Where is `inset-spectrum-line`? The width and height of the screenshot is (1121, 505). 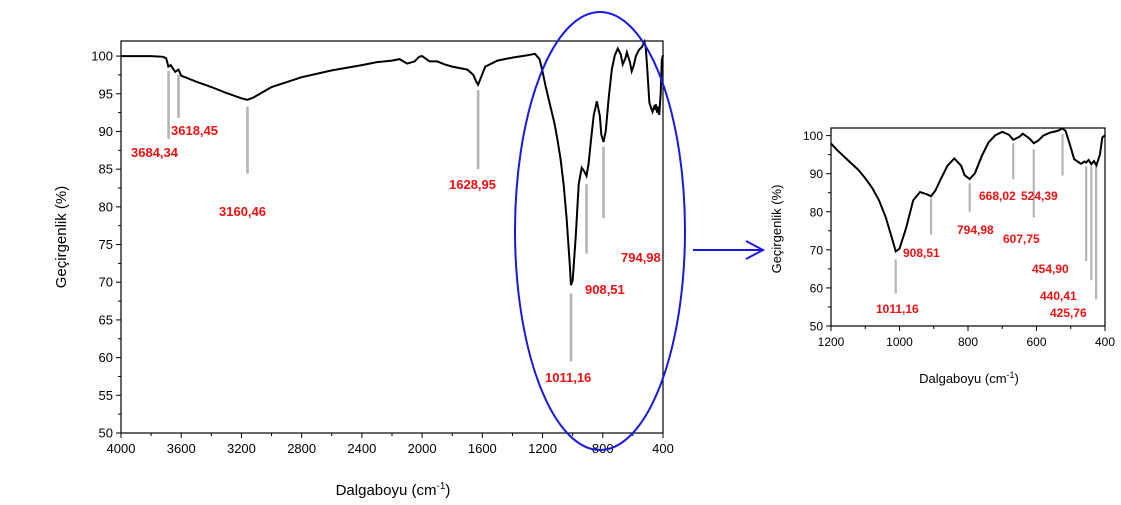
inset-spectrum-line is located at coordinates (968, 190).